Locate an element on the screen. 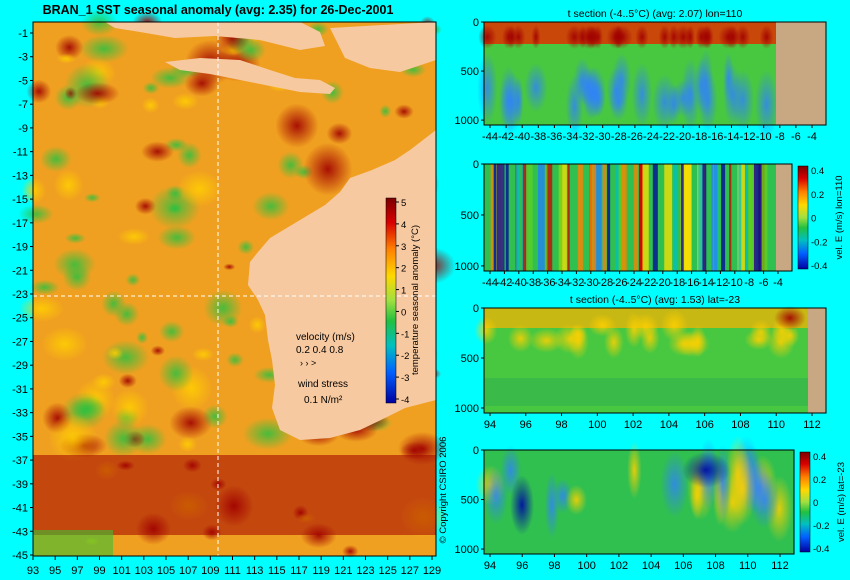 This screenshot has height=580, width=850. lat-tick-label: -43 is located at coordinates (20, 532).